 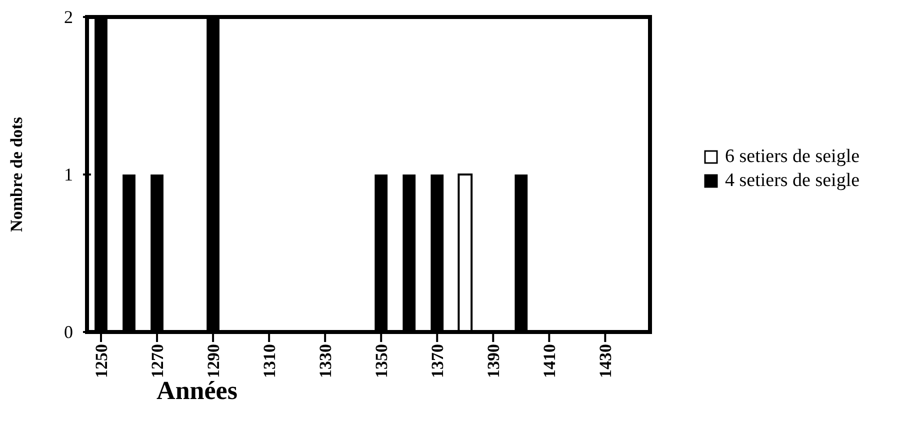 What do you see at coordinates (270, 361) in the screenshot?
I see `x-tick-label: 1310` at bounding box center [270, 361].